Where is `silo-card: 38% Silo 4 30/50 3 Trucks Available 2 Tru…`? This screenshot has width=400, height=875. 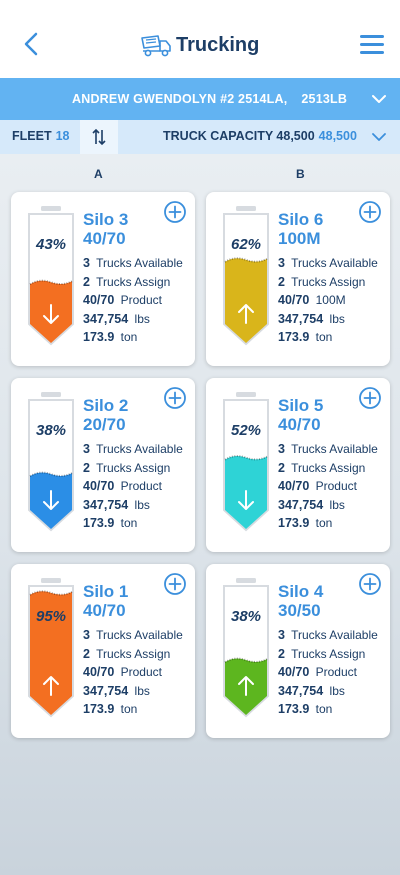
silo-card: 38% Silo 4 30/50 3 Trucks Available 2 Tru… is located at coordinates (298, 651).